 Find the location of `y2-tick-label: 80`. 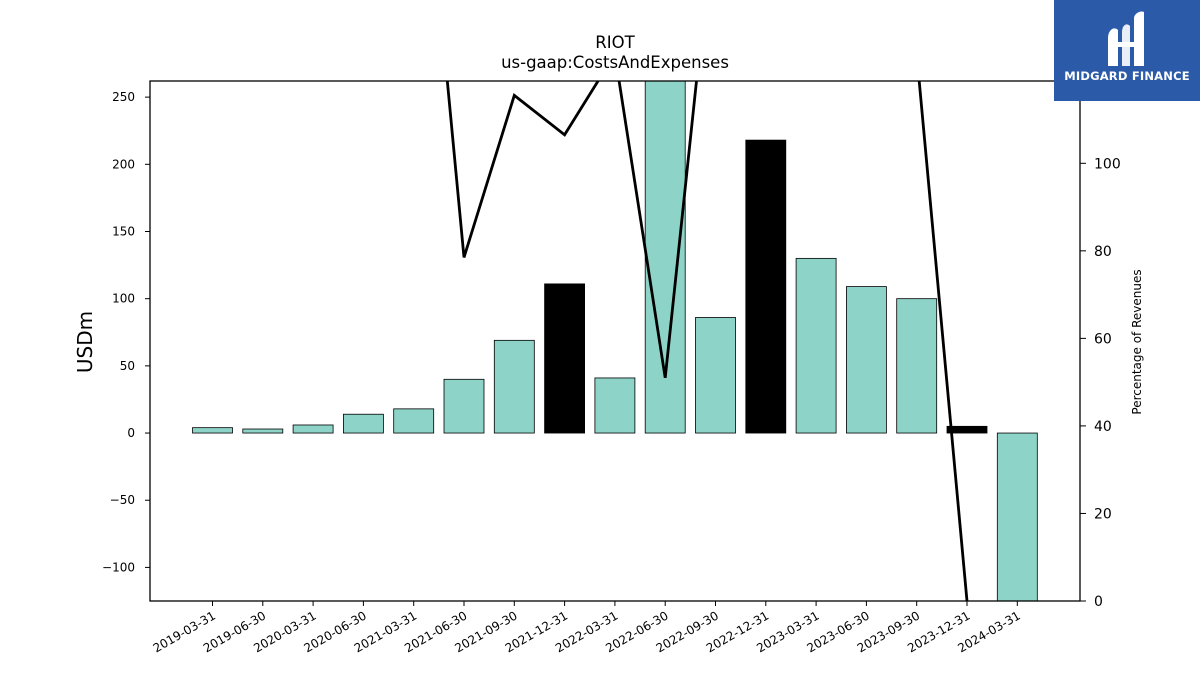

y2-tick-label: 80 is located at coordinates (1103, 252).